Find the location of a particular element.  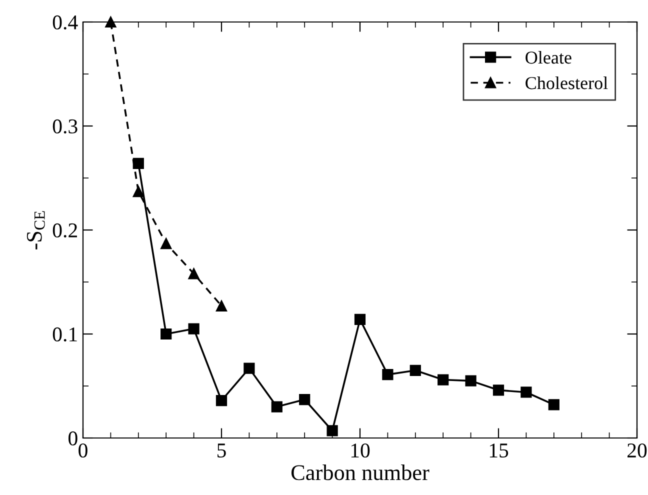

legend-label: Oleate is located at coordinates (549, 57).